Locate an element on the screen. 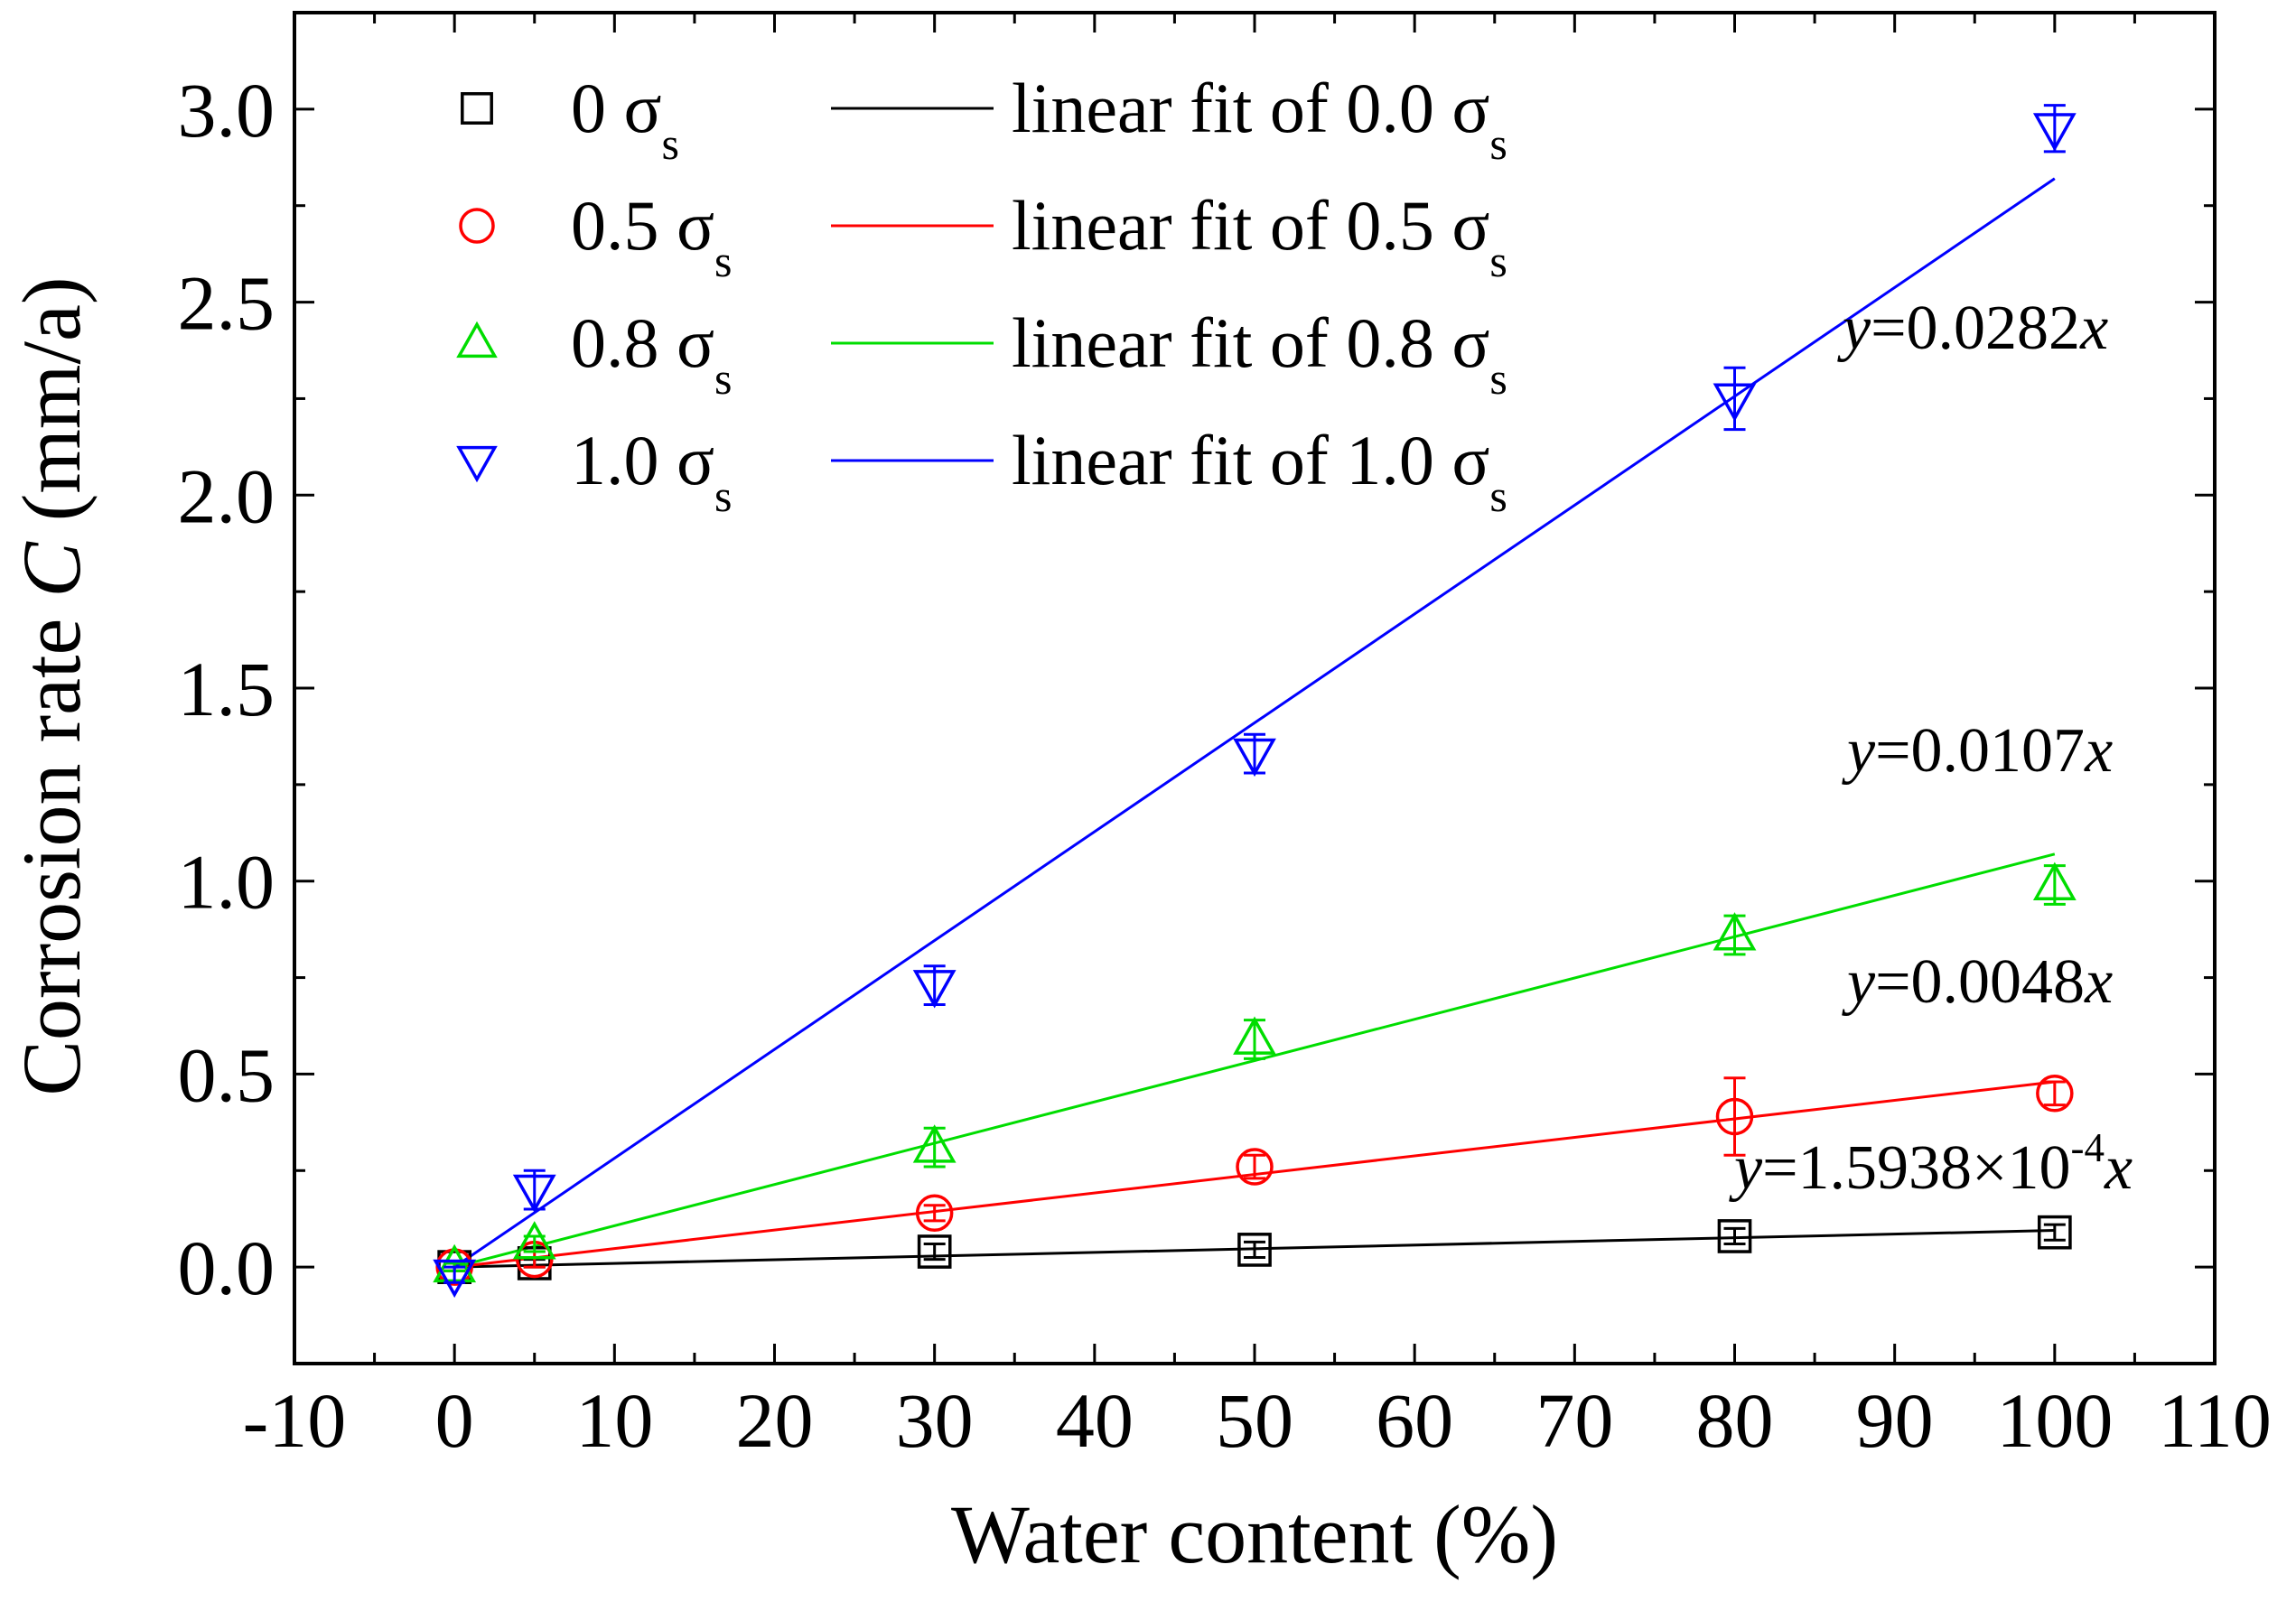 The height and width of the screenshot is (1611, 2296). annotation-fit-0-8-y: y is located at coordinates (1859, 751).